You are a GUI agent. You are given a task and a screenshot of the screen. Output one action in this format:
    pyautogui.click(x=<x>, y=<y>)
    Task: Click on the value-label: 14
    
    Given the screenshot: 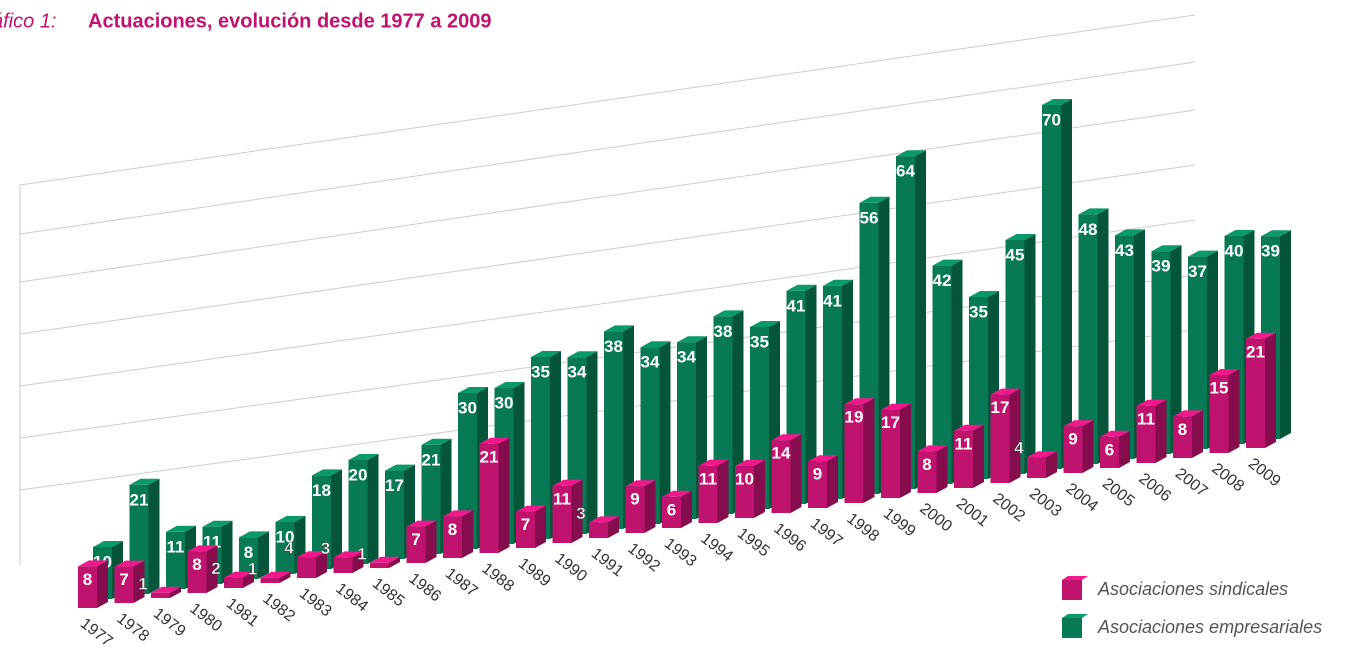 What is the action you would take?
    pyautogui.click(x=781, y=453)
    